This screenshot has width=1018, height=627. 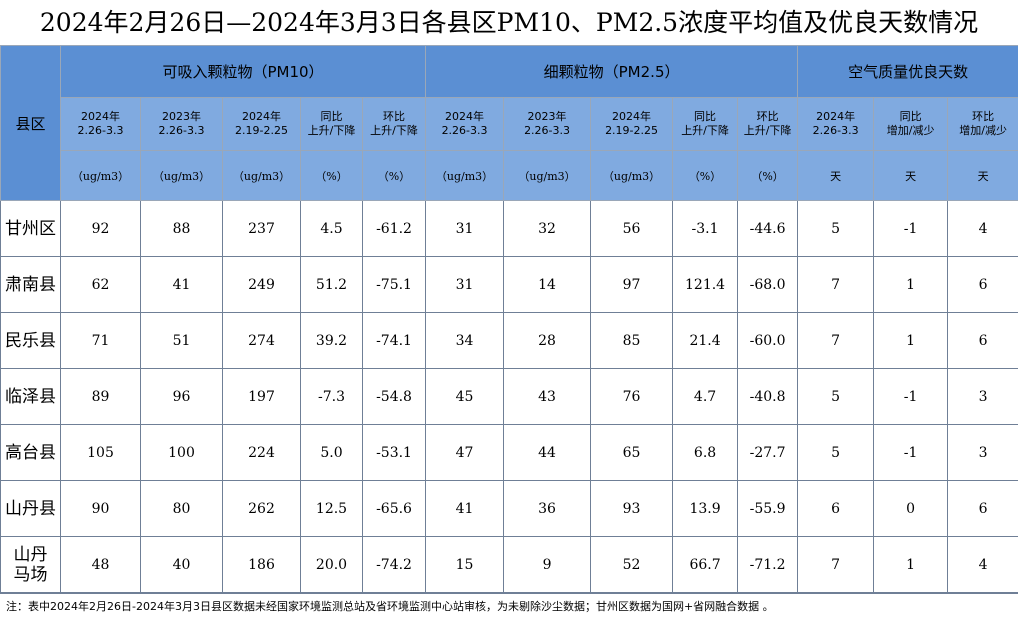 I want to click on value-cell: 14, so click(x=547, y=285).